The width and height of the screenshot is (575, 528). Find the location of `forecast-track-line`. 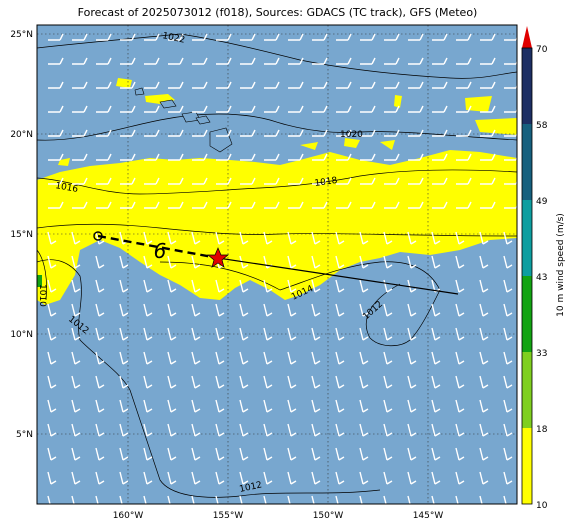

forecast-track-line is located at coordinates (338, 276).